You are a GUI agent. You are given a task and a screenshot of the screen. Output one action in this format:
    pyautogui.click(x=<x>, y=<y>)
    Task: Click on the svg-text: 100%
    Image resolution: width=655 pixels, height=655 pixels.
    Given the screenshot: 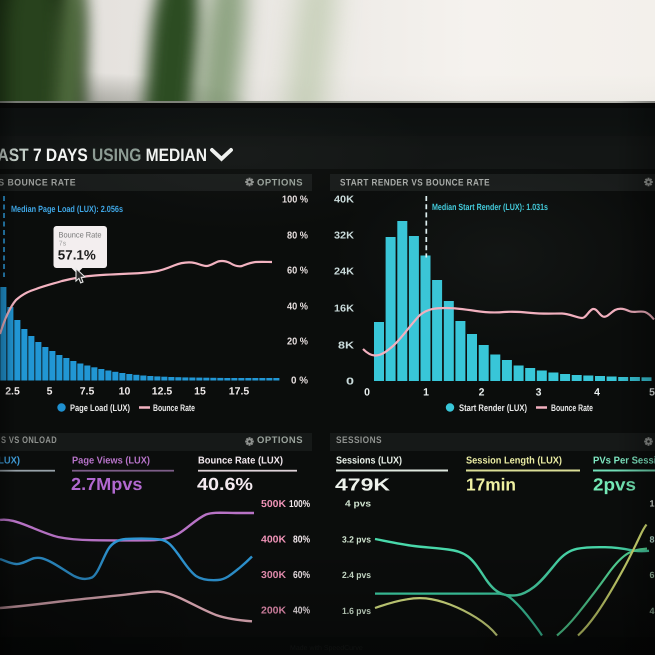 What is the action you would take?
    pyautogui.click(x=299, y=504)
    